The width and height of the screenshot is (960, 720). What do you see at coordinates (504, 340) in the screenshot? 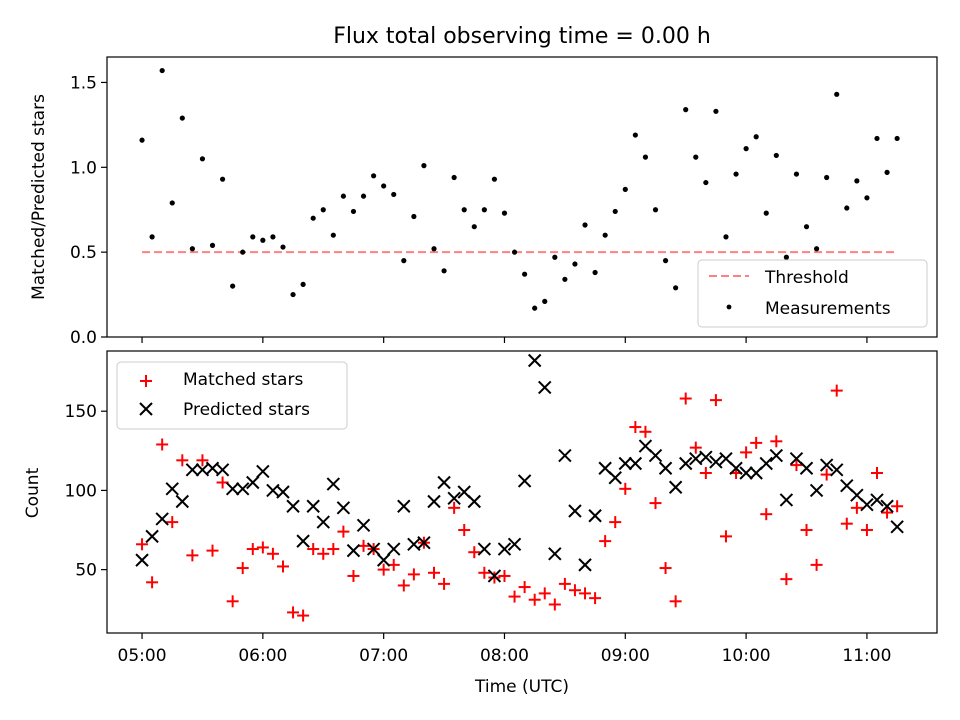
I see `top-x-axis` at bounding box center [504, 340].